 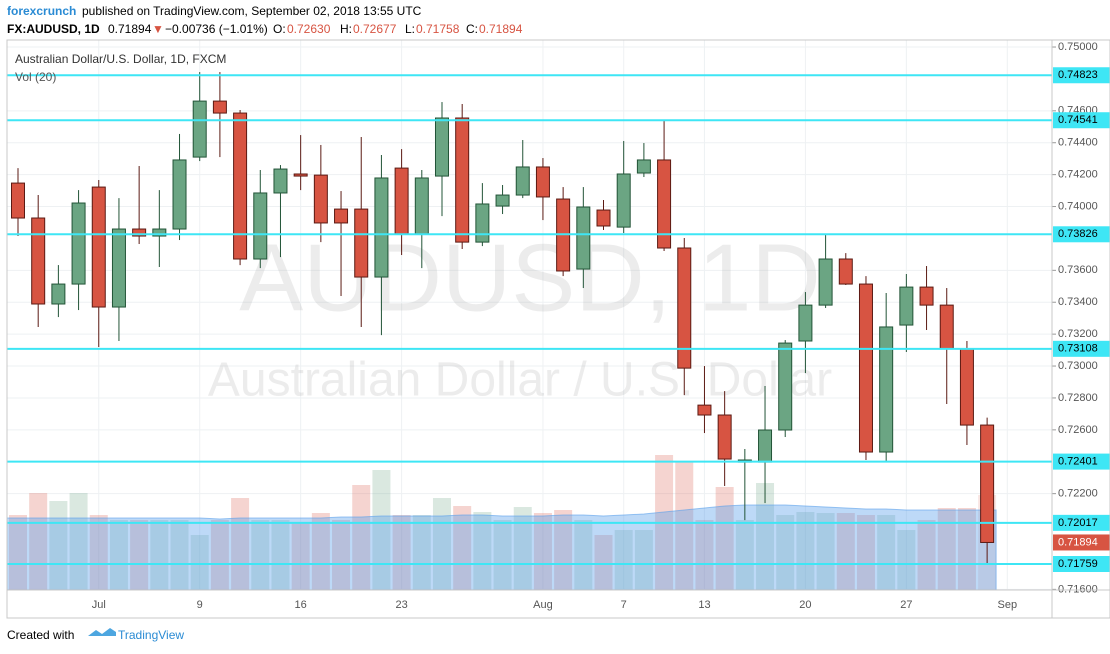 What do you see at coordinates (120, 59) in the screenshot?
I see `chart-title: Australian Dollar/U.S. Dollar, 1D, FXCM` at bounding box center [120, 59].